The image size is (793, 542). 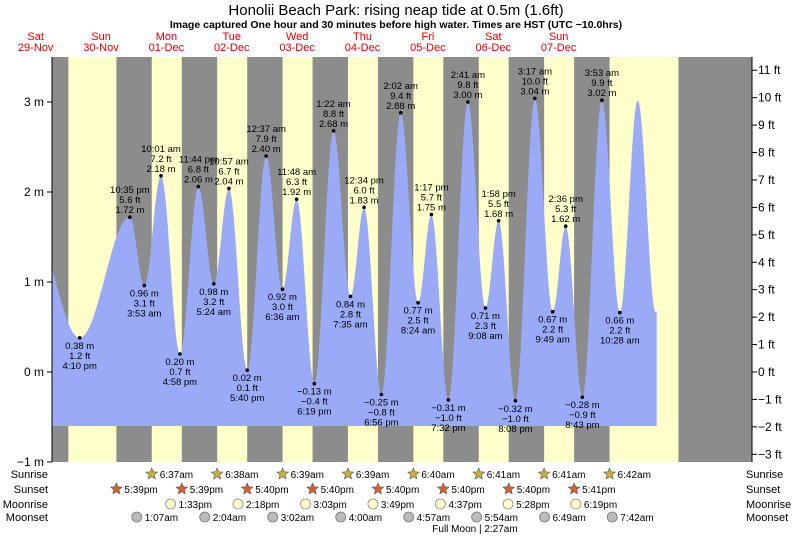 What do you see at coordinates (766, 235) in the screenshot?
I see `y-tick-label-ft: 5 ft` at bounding box center [766, 235].